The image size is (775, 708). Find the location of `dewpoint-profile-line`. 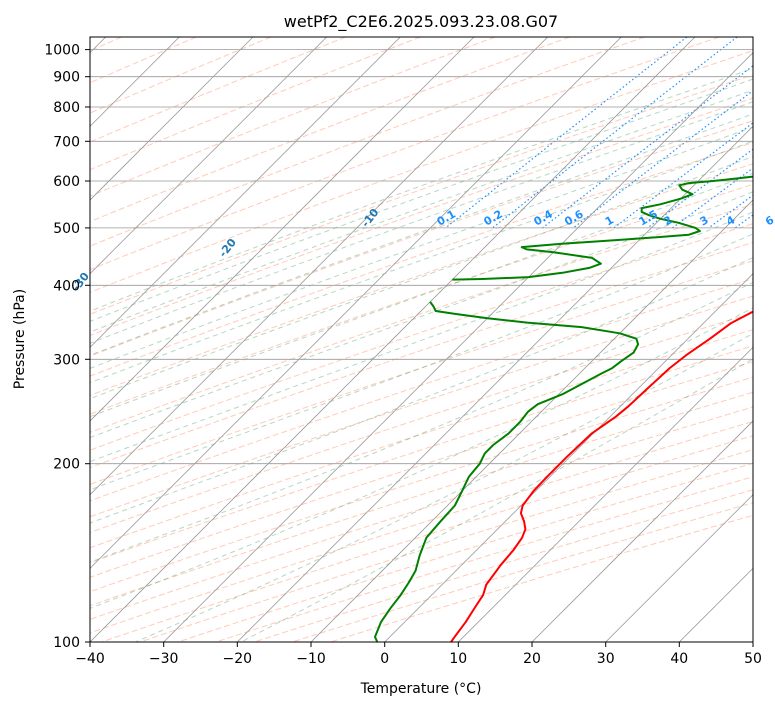

dewpoint-profile-line is located at coordinates (602, 228).